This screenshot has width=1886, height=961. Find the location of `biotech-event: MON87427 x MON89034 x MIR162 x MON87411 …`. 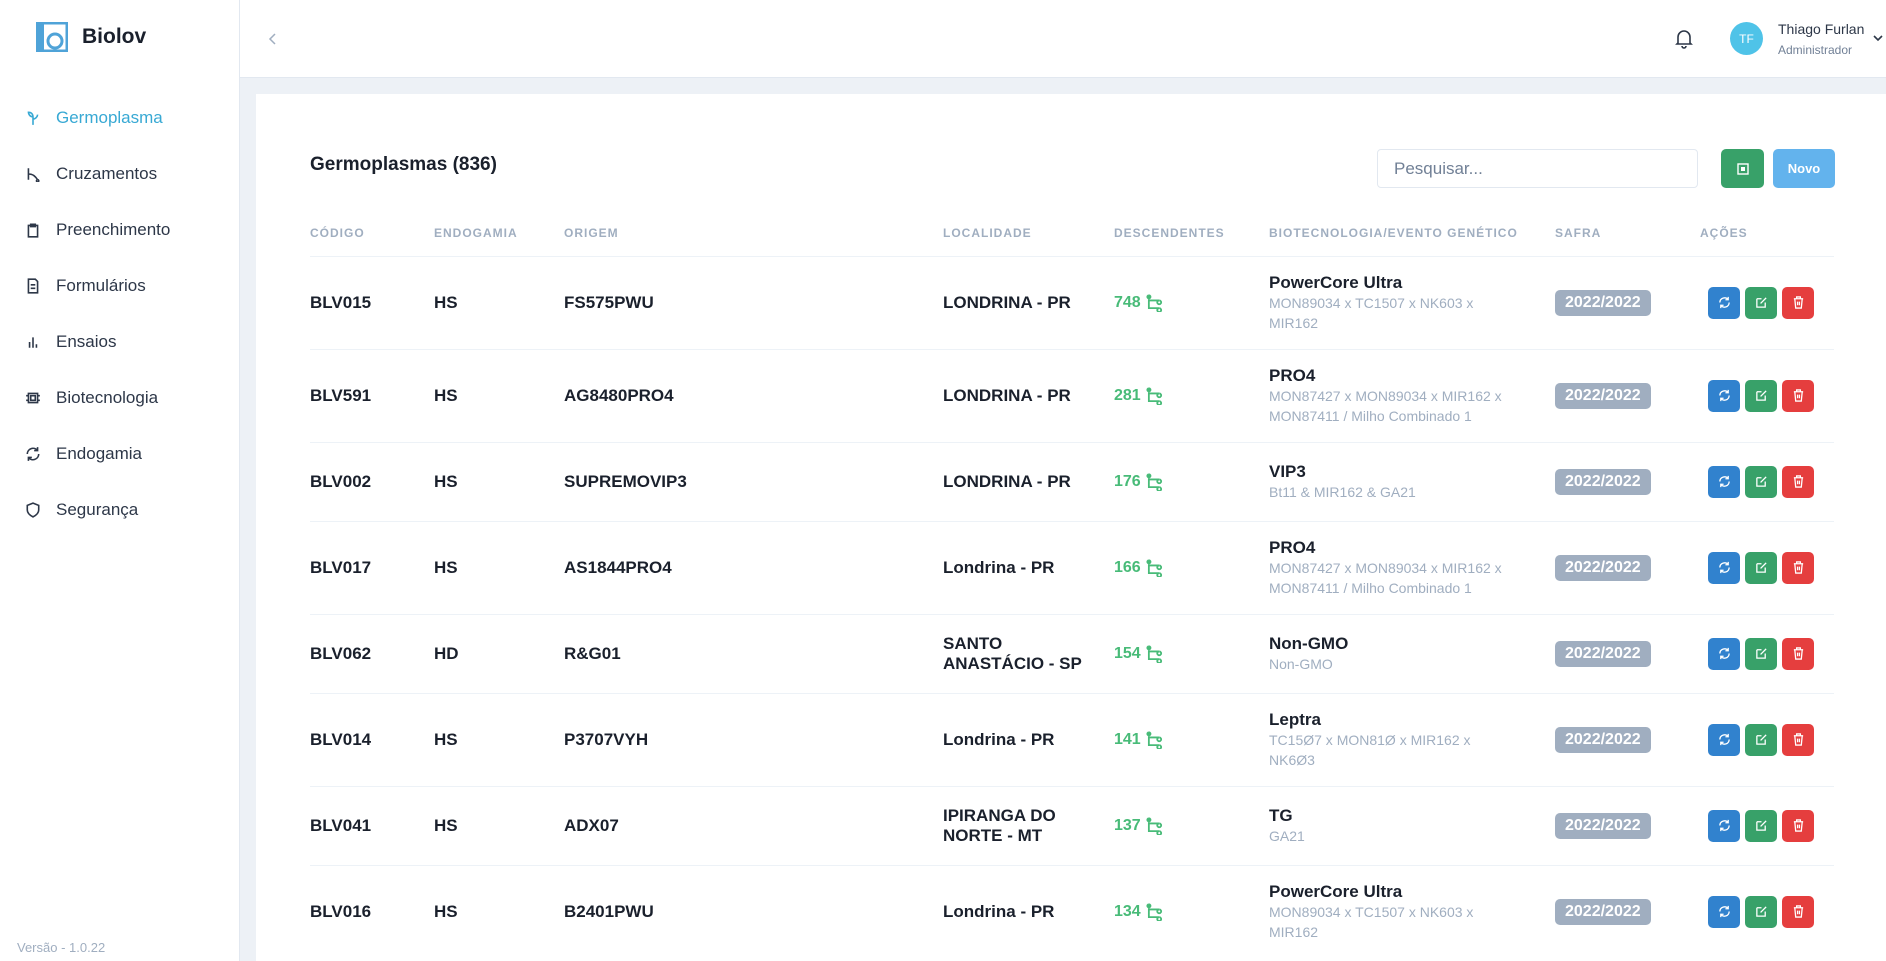

biotech-event: MON87427 x MON89034 x MIR162 x MON87411 … is located at coordinates (1385, 577).